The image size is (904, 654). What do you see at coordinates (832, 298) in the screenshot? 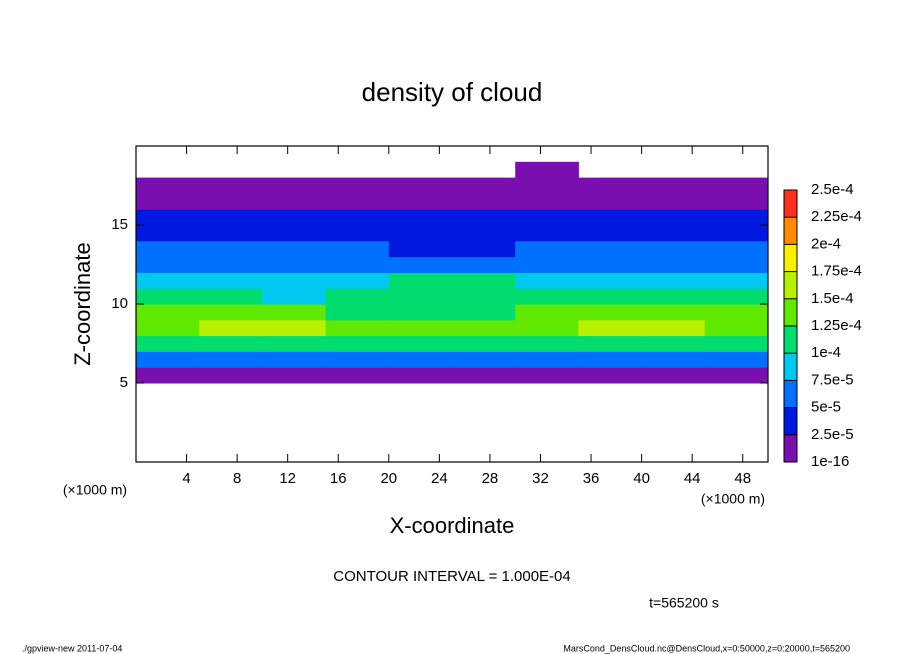
I see `colorbar-label: 1.5e-4` at bounding box center [832, 298].